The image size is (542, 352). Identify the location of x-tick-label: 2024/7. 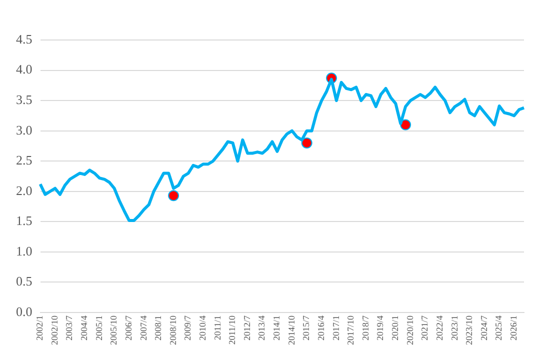
(483, 328).